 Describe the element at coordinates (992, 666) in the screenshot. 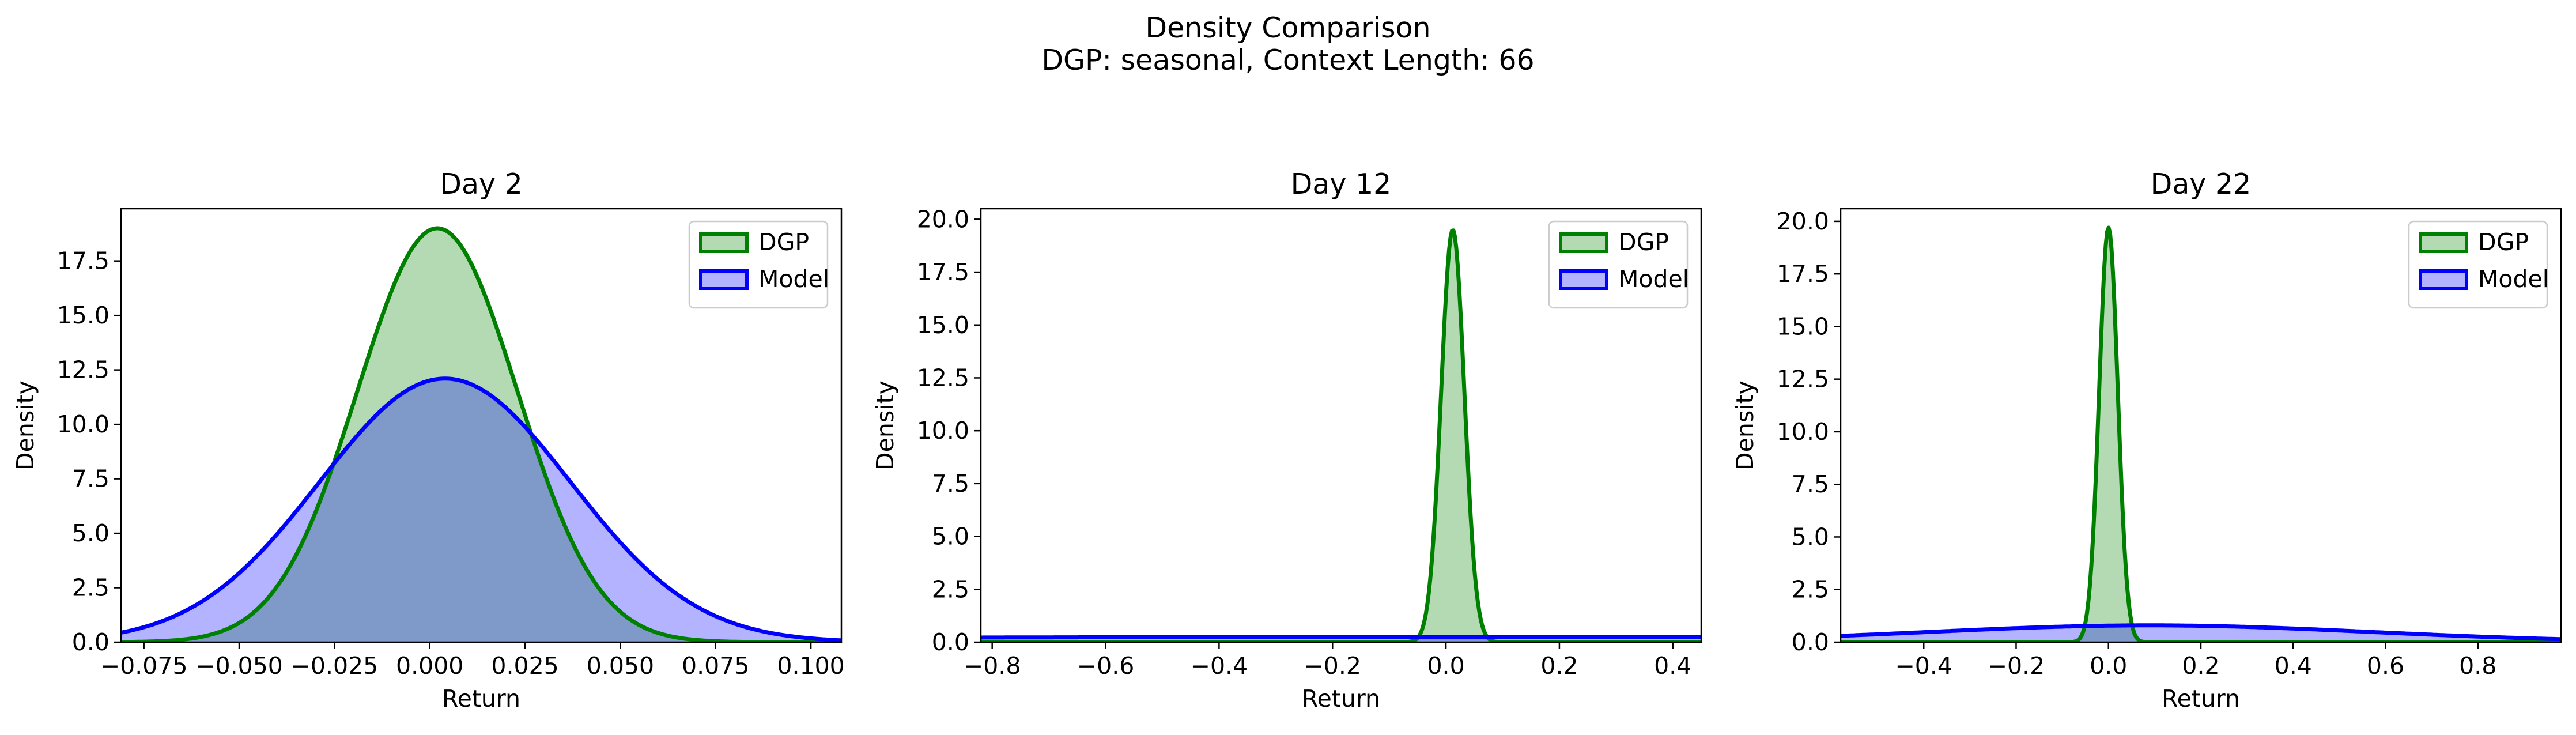

I see `x-tick-label: −0.8` at that location.